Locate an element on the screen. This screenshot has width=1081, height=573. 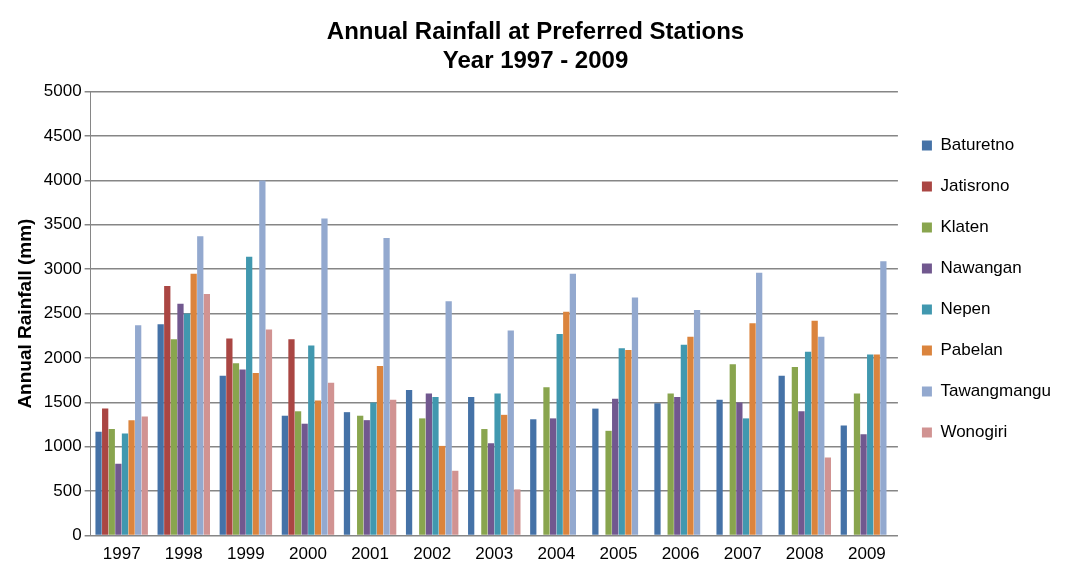
legend-label: Pabelan is located at coordinates (971, 350).